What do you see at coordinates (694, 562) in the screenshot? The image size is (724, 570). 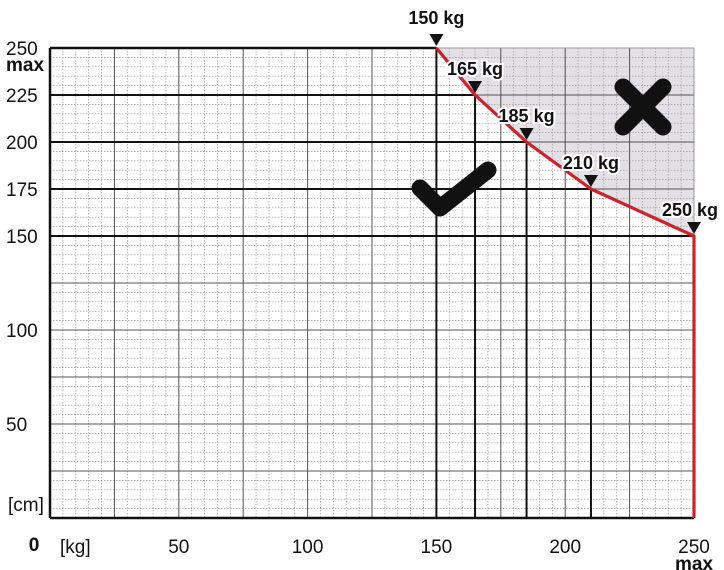 I see `x-max-label: max` at bounding box center [694, 562].